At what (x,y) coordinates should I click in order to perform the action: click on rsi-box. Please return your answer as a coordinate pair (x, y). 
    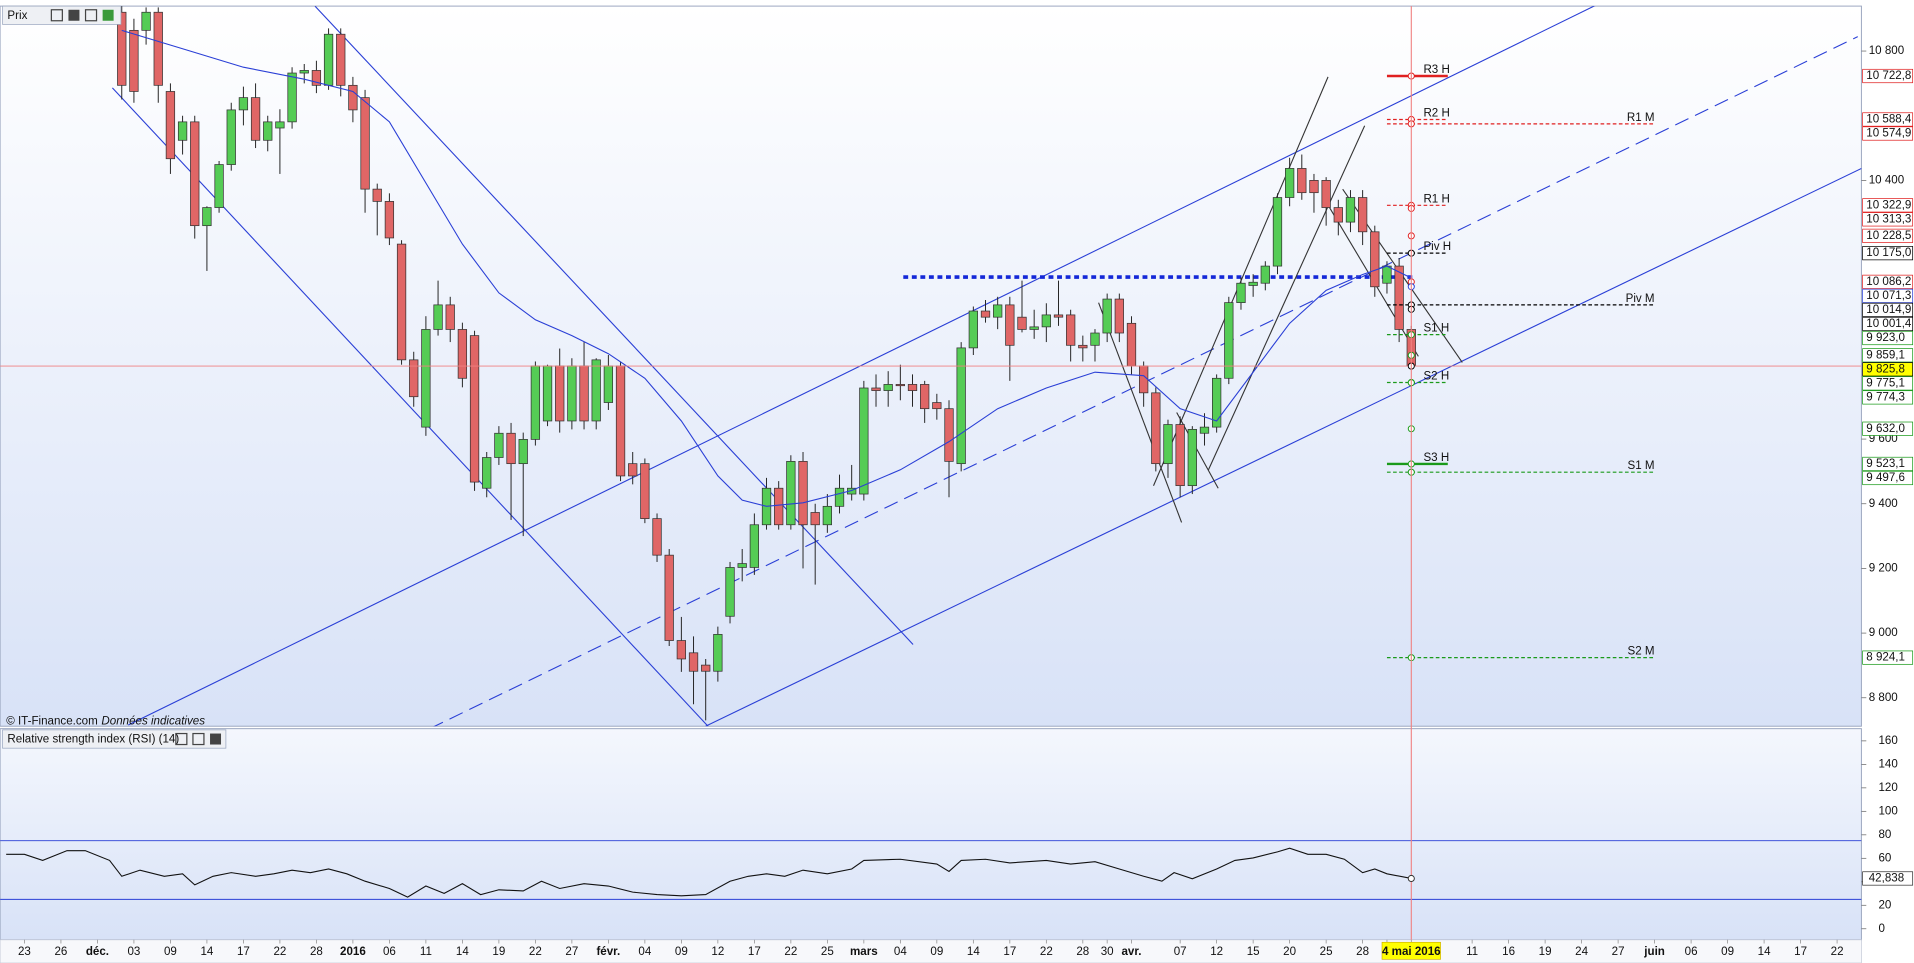
    Looking at the image, I should click on (1888, 878).